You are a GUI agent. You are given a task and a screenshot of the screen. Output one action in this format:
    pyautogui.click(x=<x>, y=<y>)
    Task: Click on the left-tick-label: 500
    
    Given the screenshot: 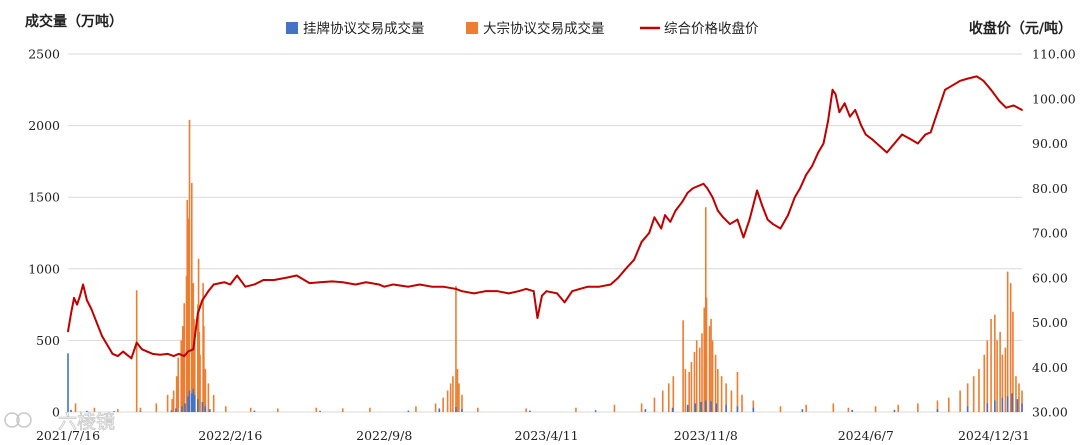 What is the action you would take?
    pyautogui.click(x=48, y=340)
    